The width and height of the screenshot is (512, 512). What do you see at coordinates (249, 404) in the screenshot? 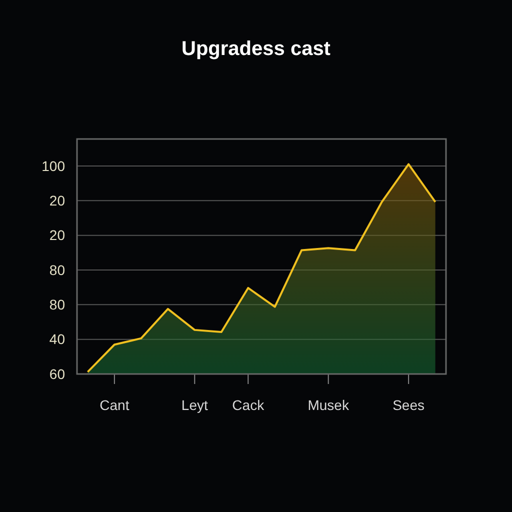
I see `x-tick-label: Cack` at bounding box center [249, 404].